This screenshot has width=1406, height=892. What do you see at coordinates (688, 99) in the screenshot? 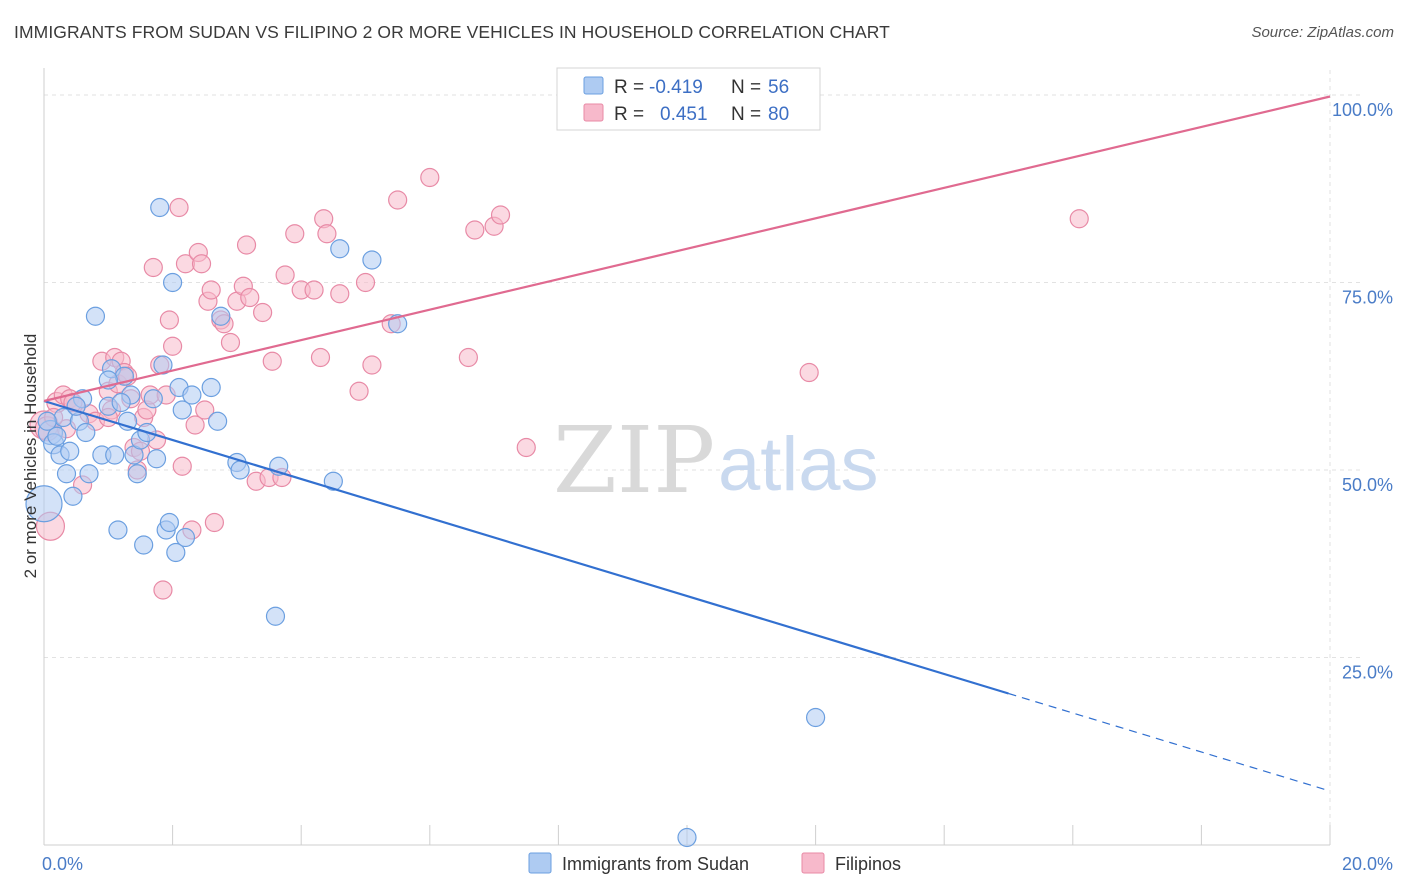
I see `correlation-legend: R = -0.419 N = 56 R = 0.451 N = 80` at bounding box center [688, 99].